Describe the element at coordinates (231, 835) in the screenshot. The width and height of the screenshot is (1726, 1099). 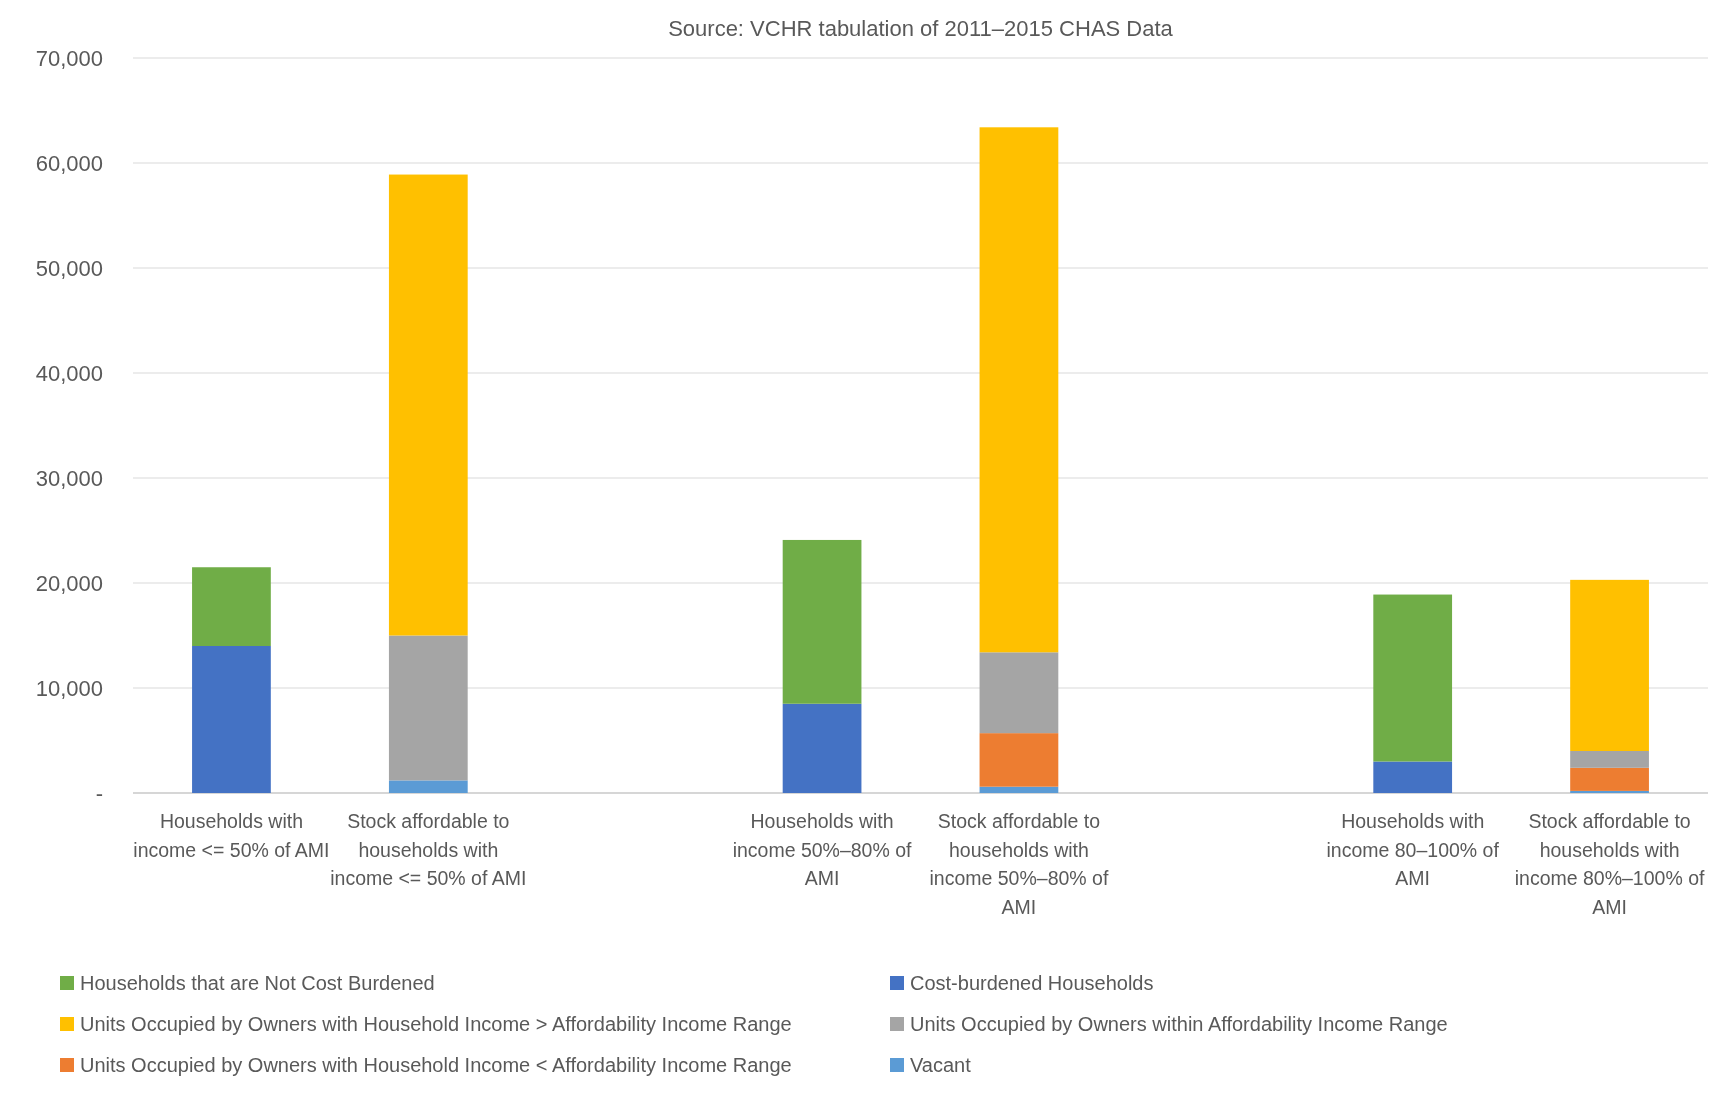
I see `x-tick-label: Households with income <= 50% of AMI` at that location.